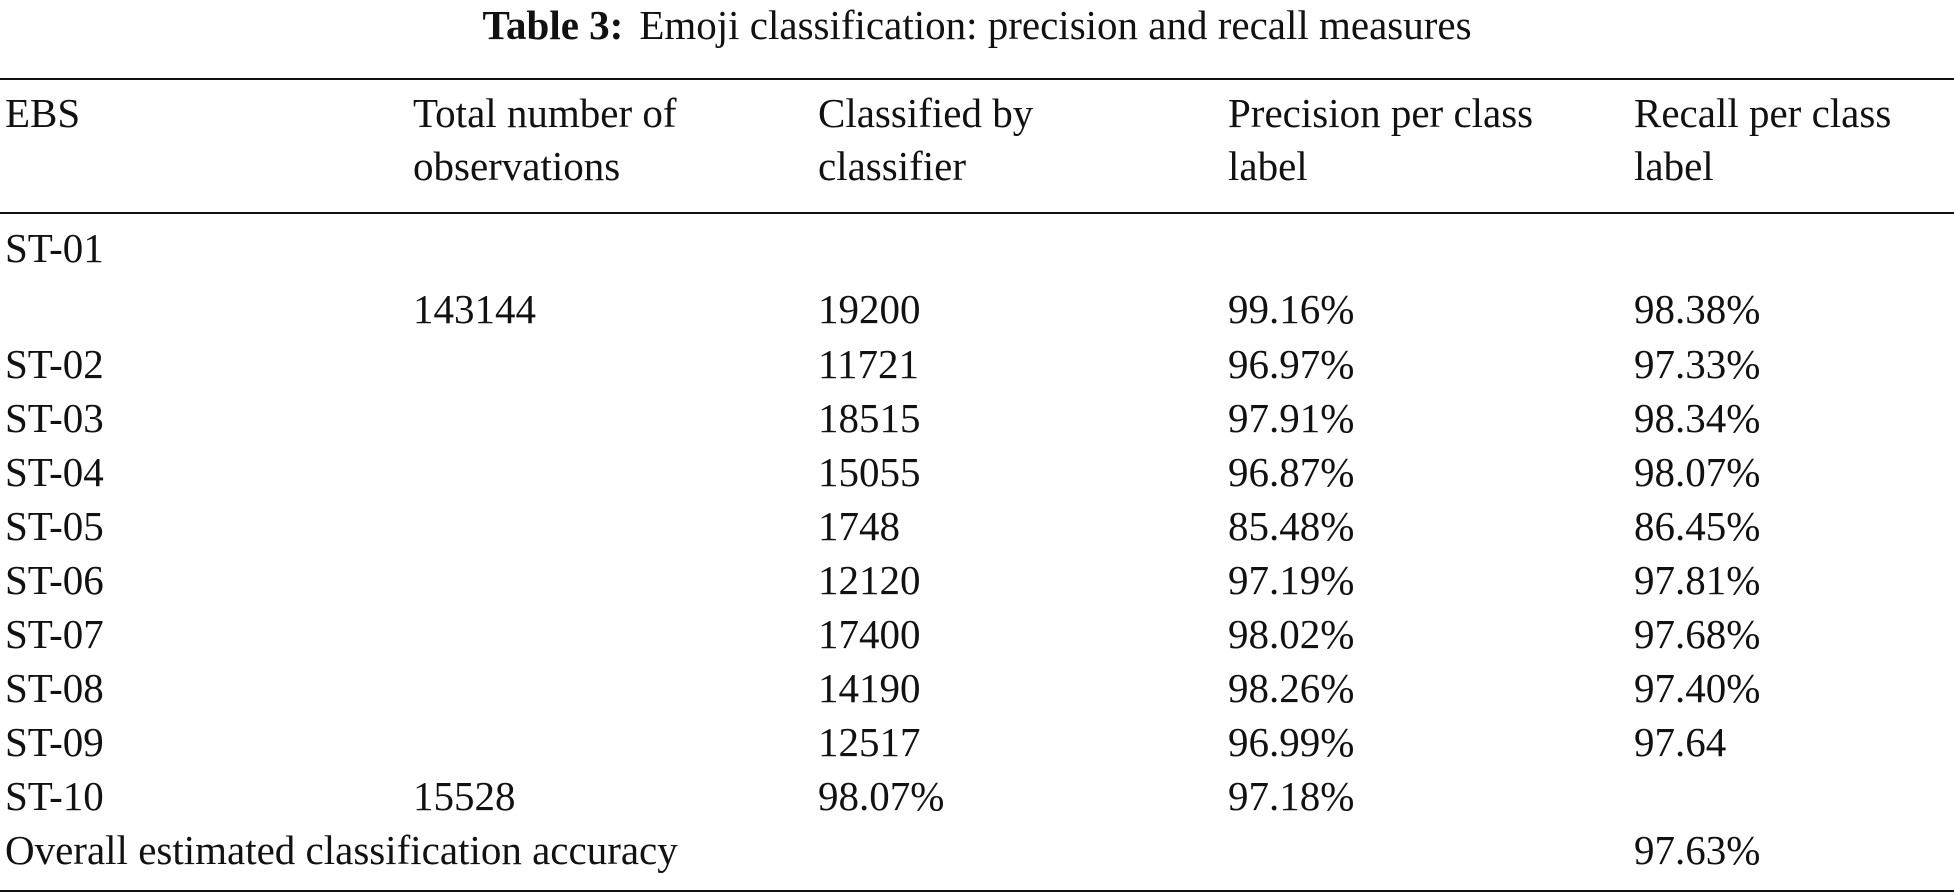 This screenshot has height=896, width=1954. What do you see at coordinates (1697, 364) in the screenshot?
I see `cell-recall: 97.33%` at bounding box center [1697, 364].